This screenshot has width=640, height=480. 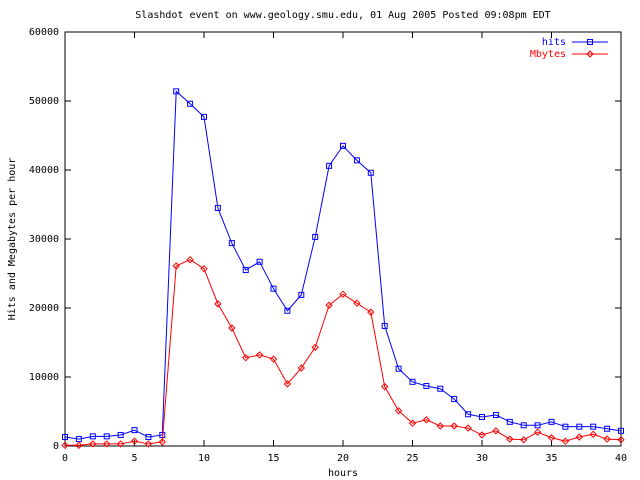 I want to click on x-tick-label: 20, so click(x=343, y=458).